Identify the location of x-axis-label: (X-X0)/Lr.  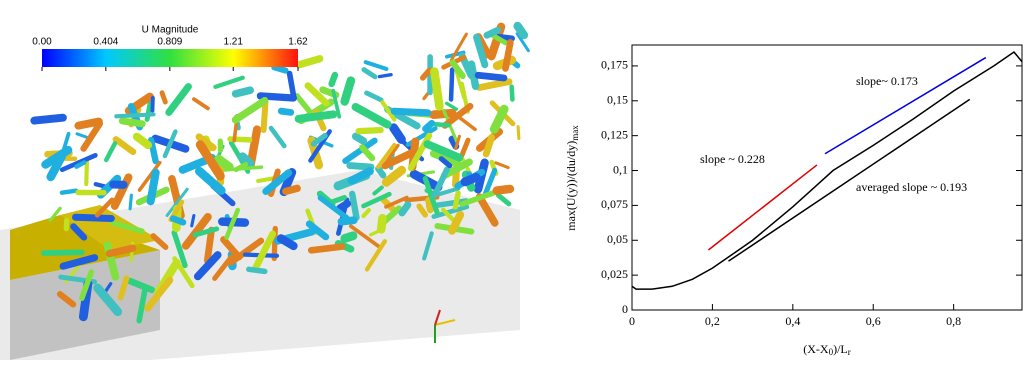
(827, 349).